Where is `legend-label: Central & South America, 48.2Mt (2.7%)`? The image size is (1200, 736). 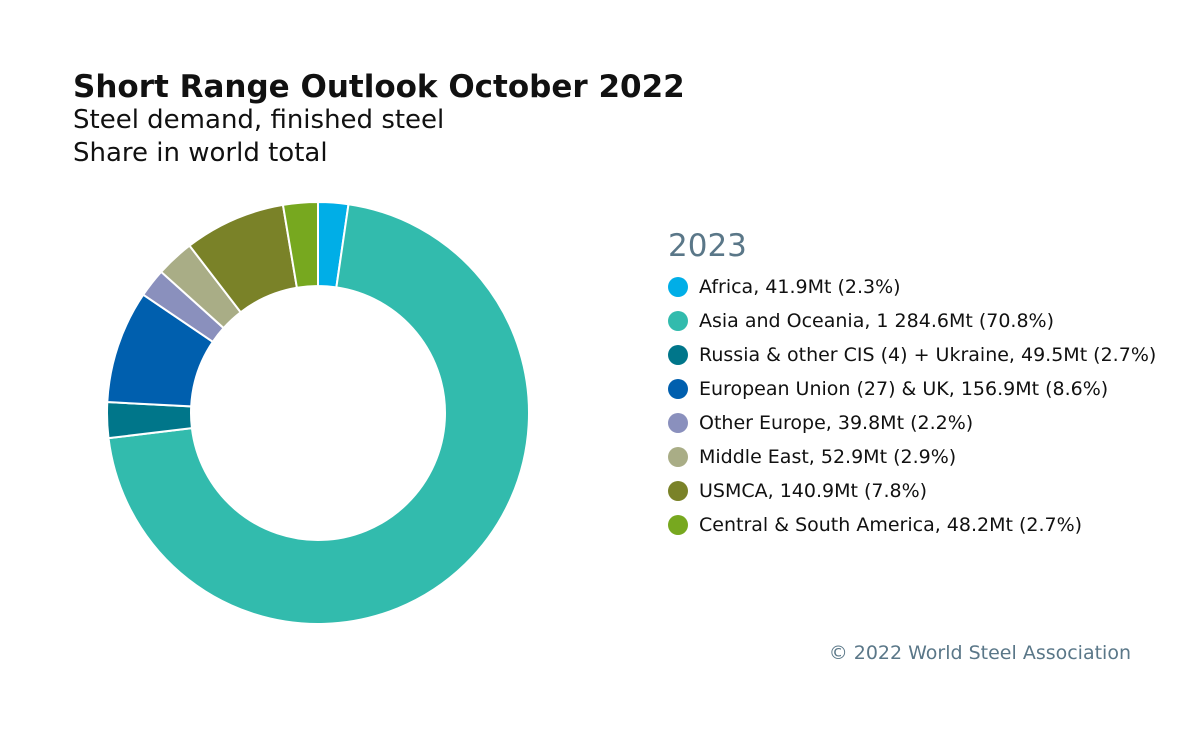 legend-label: Central & South America, 48.2Mt (2.7%) is located at coordinates (891, 525).